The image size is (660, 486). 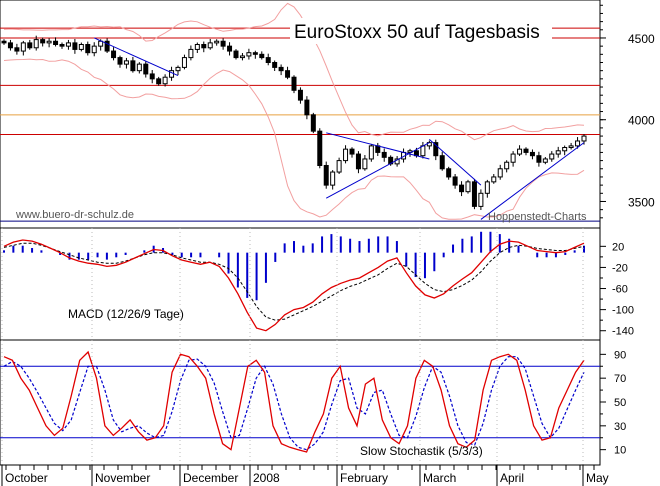 What do you see at coordinates (126, 314) in the screenshot?
I see `macd-label: MACD (12/26/9 Tage)` at bounding box center [126, 314].